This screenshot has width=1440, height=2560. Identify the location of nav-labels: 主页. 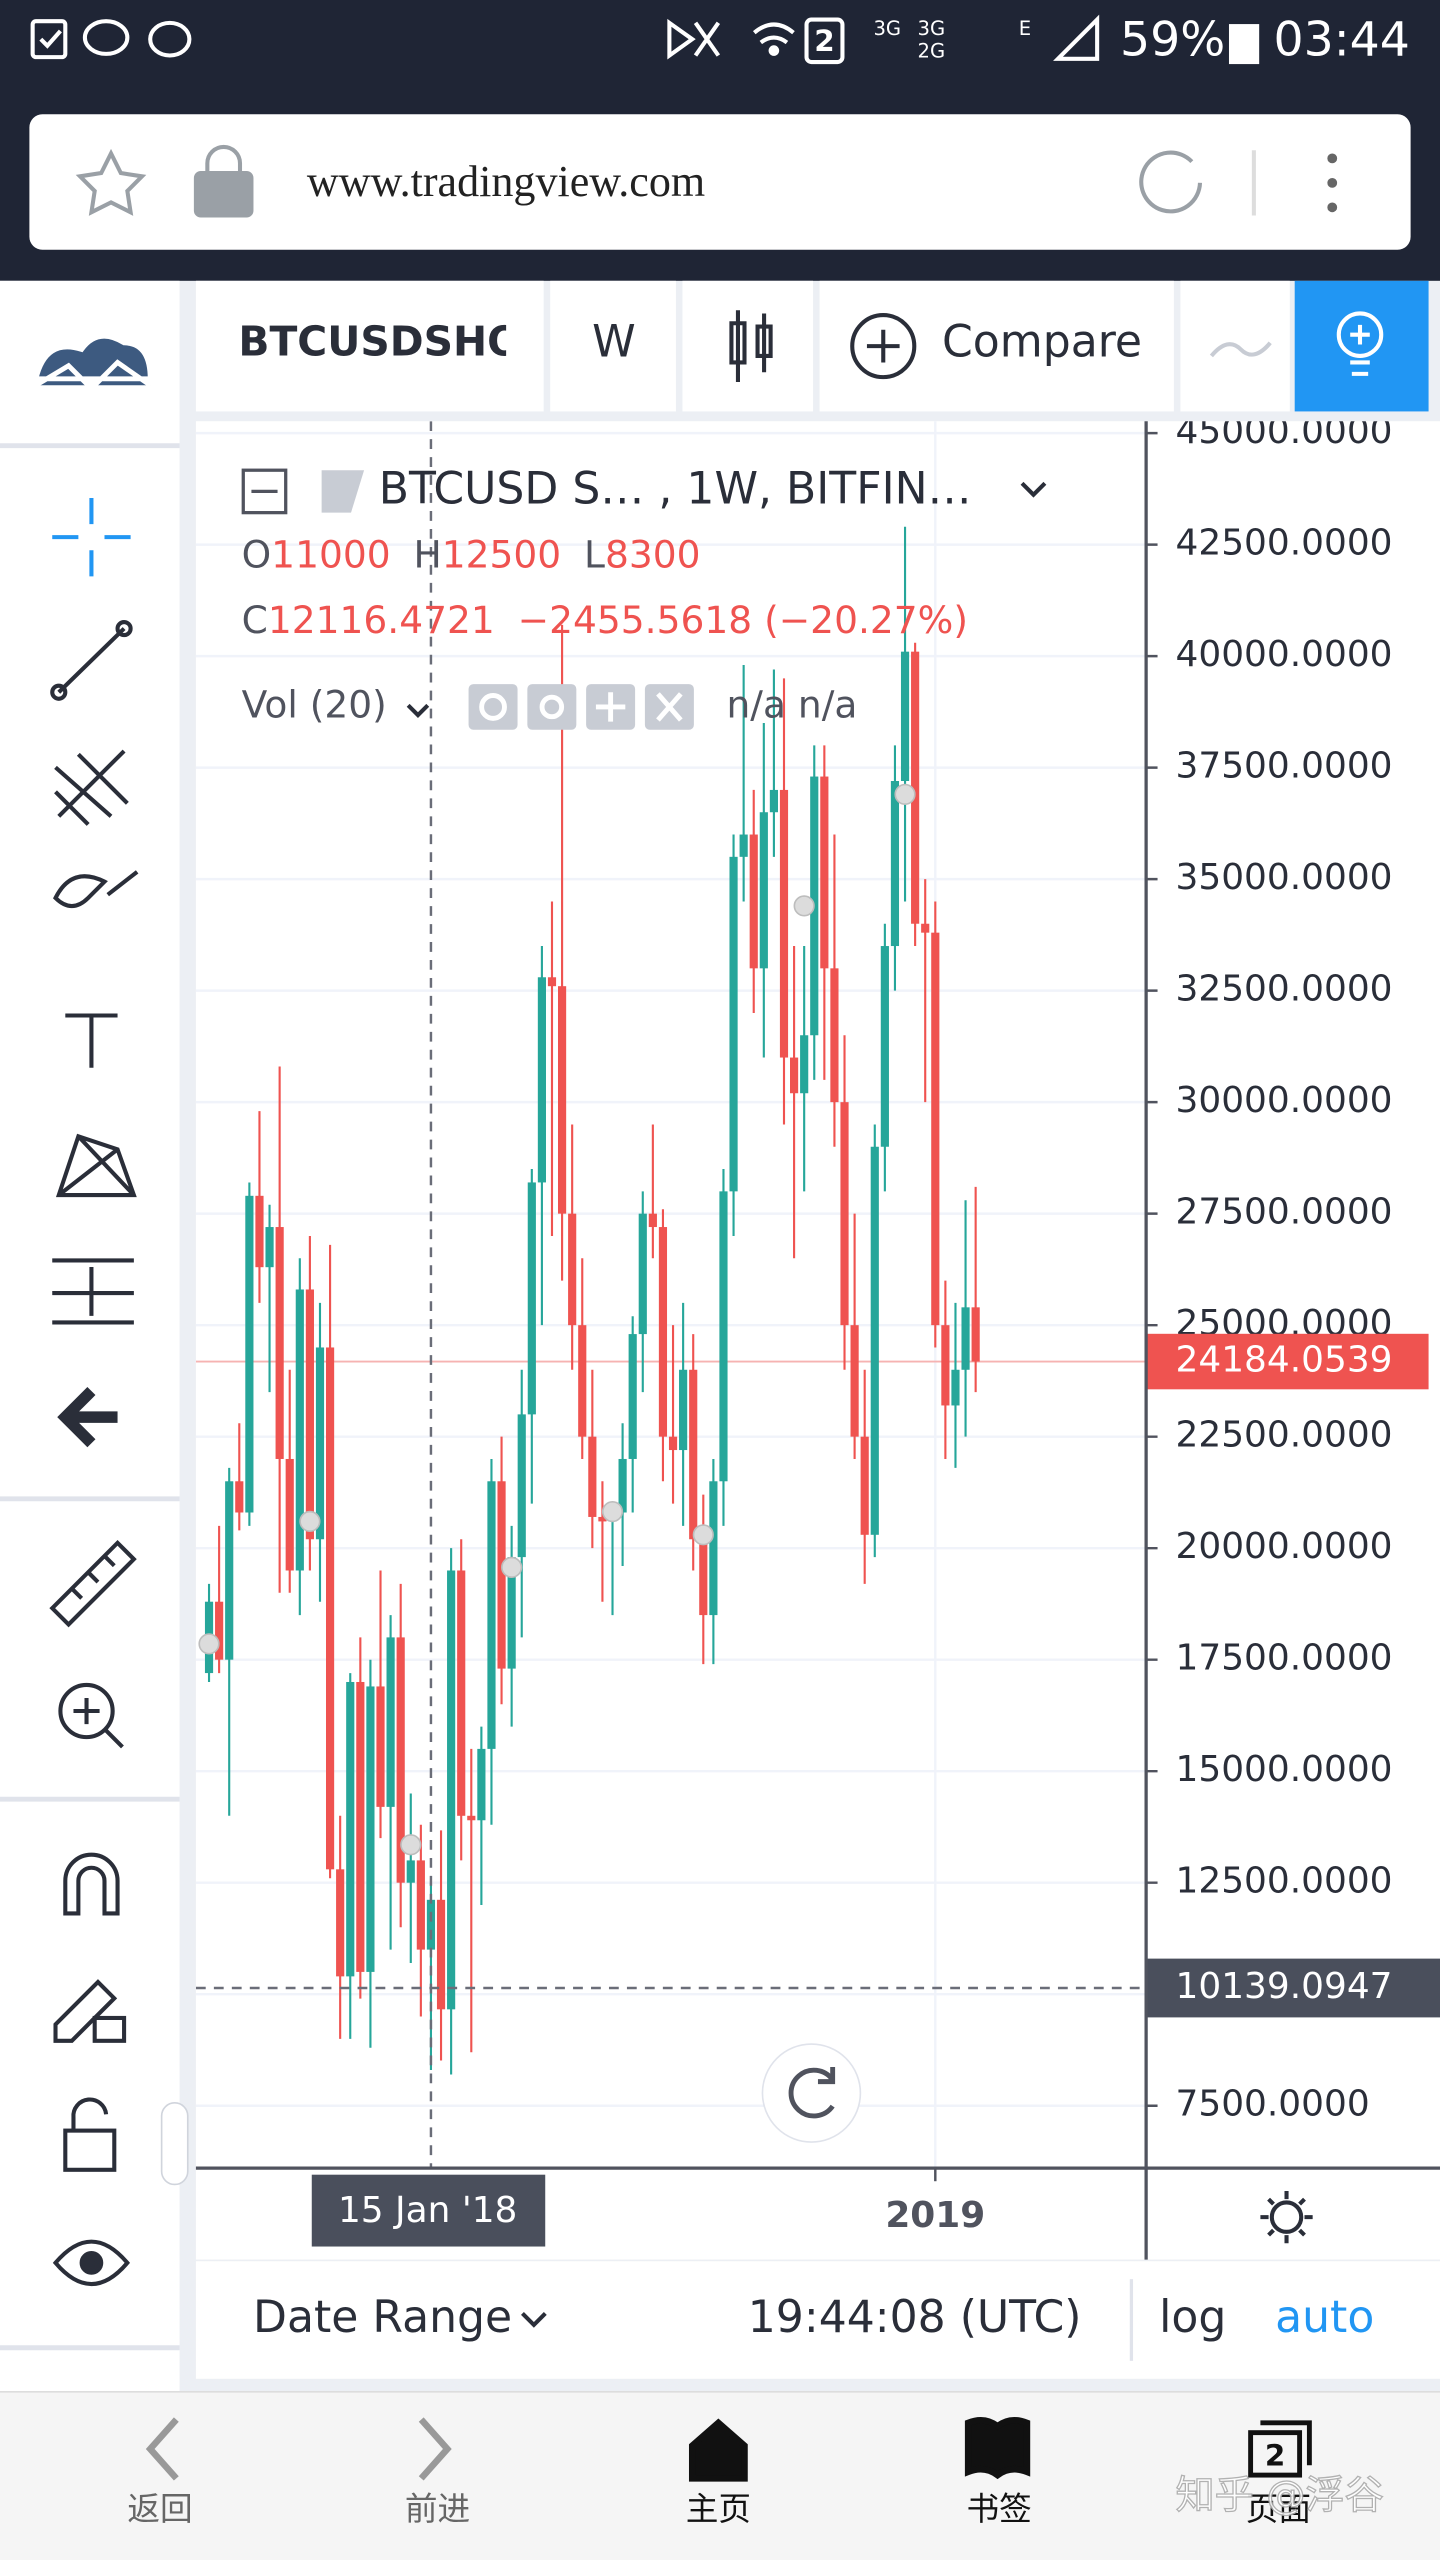
(718, 2509).